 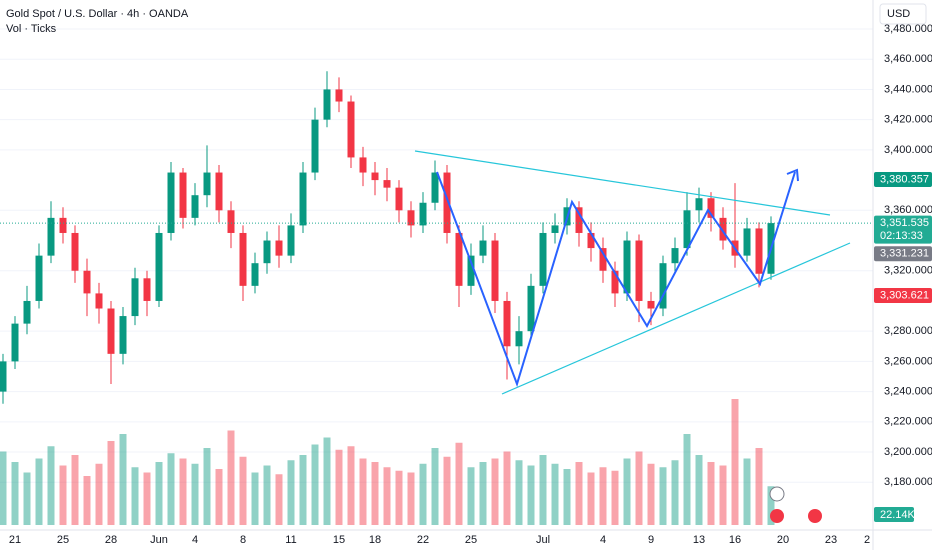 What do you see at coordinates (898, 515) in the screenshot?
I see `volume-badge-label: 22.14K` at bounding box center [898, 515].